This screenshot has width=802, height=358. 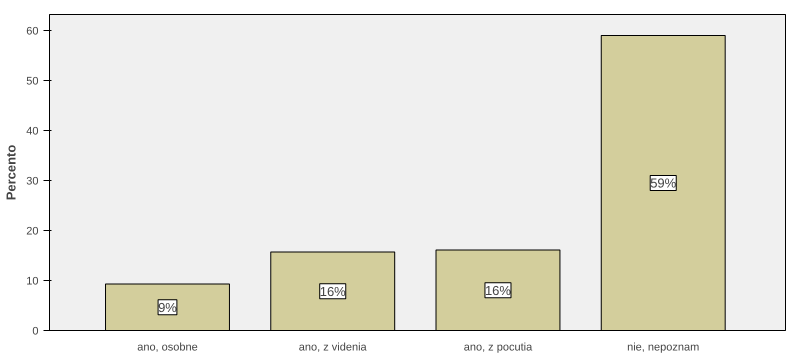 I want to click on x-tick-label: ano, z videnia, so click(x=333, y=348).